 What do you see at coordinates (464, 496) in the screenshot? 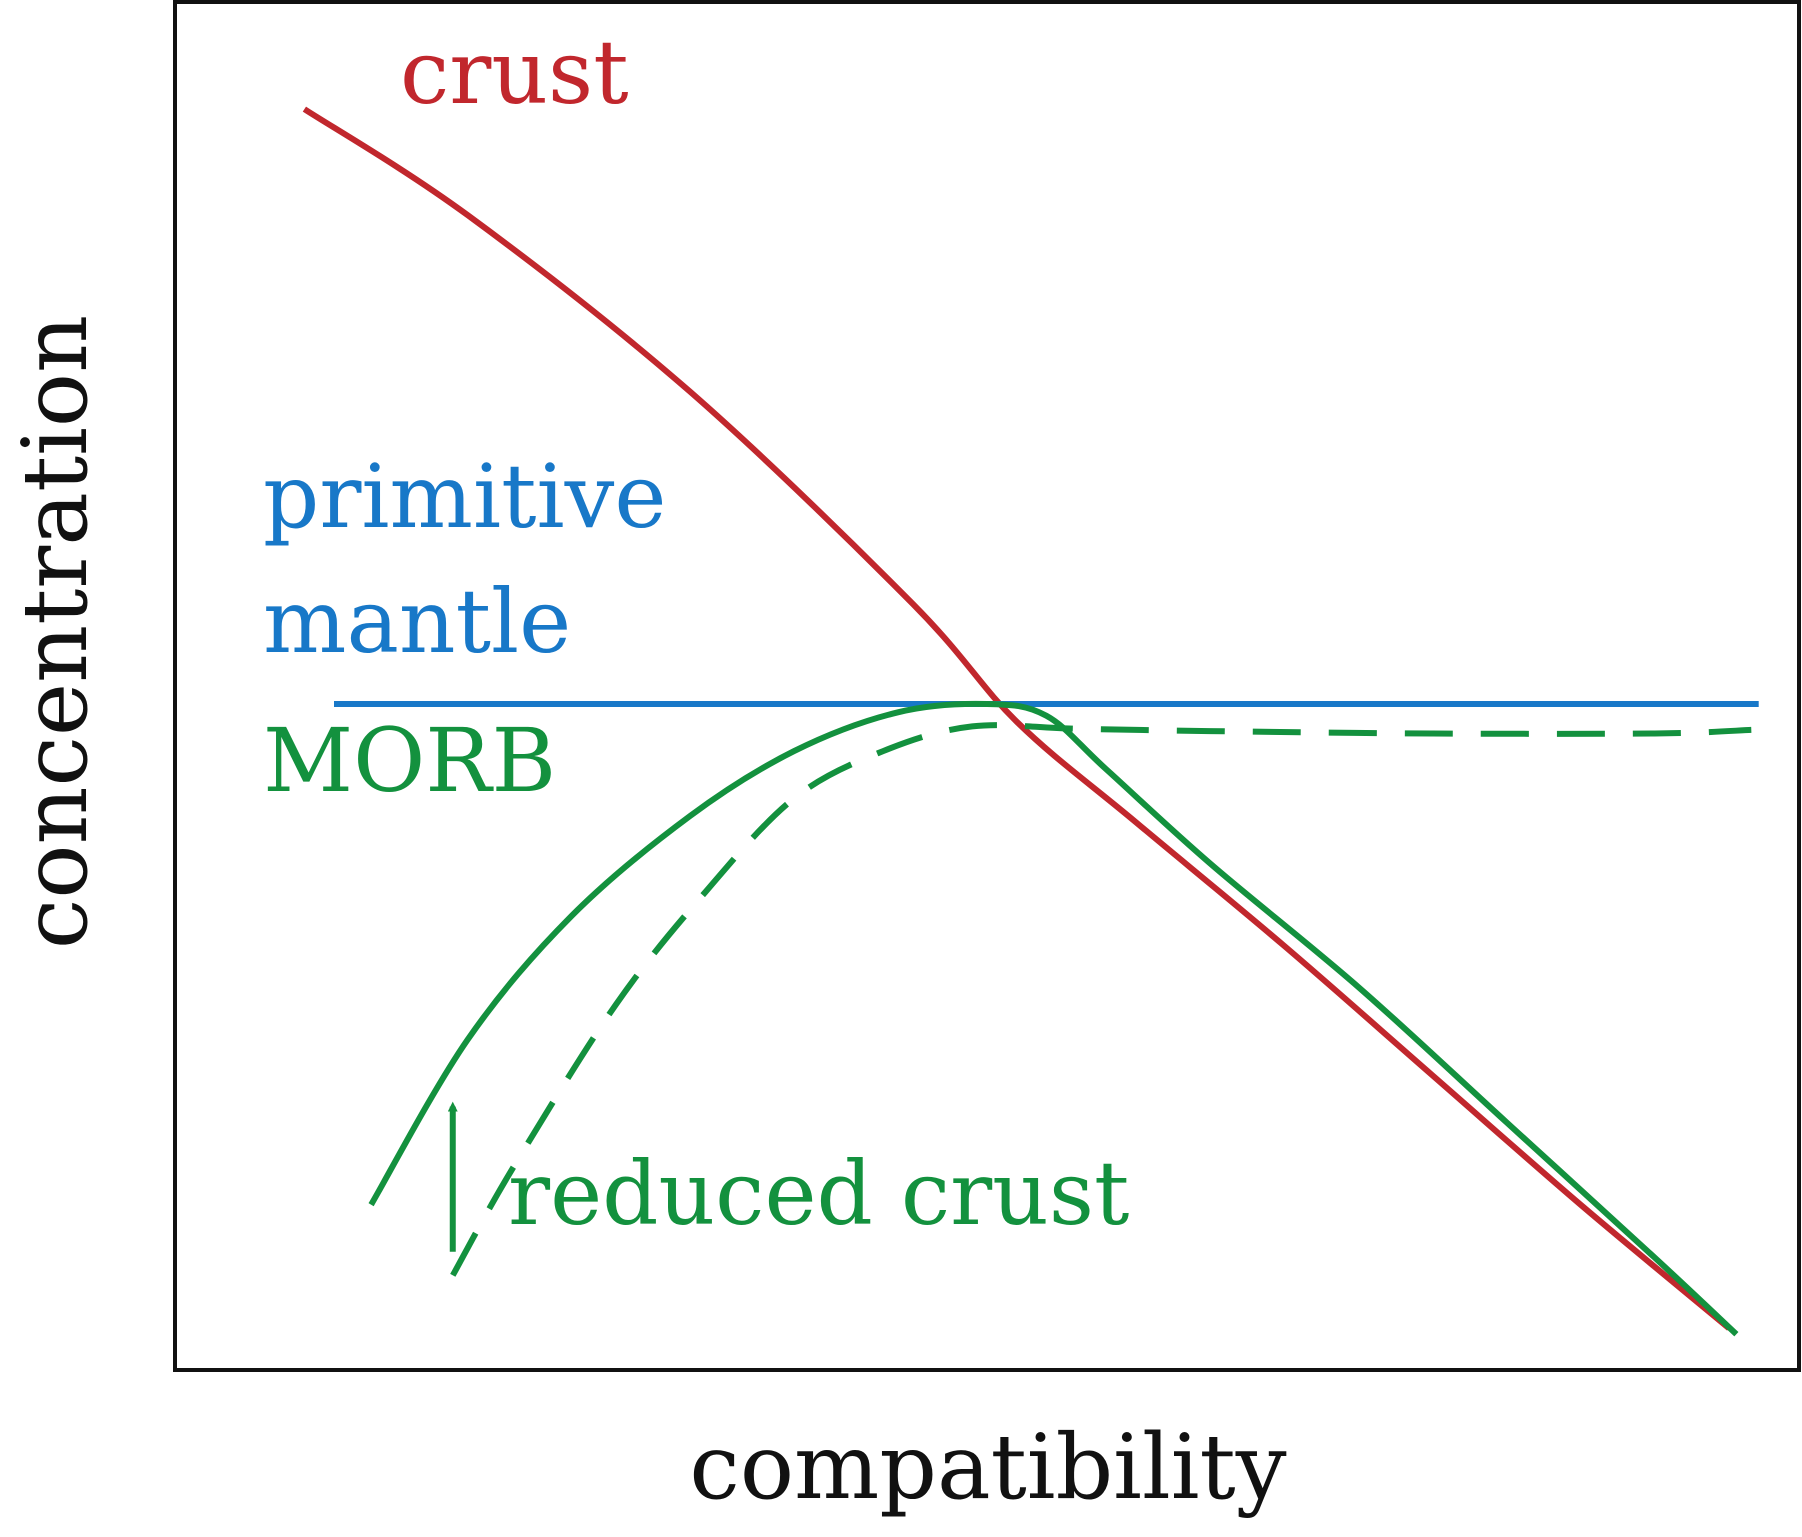
I see `label-primitive: primitive` at bounding box center [464, 496].